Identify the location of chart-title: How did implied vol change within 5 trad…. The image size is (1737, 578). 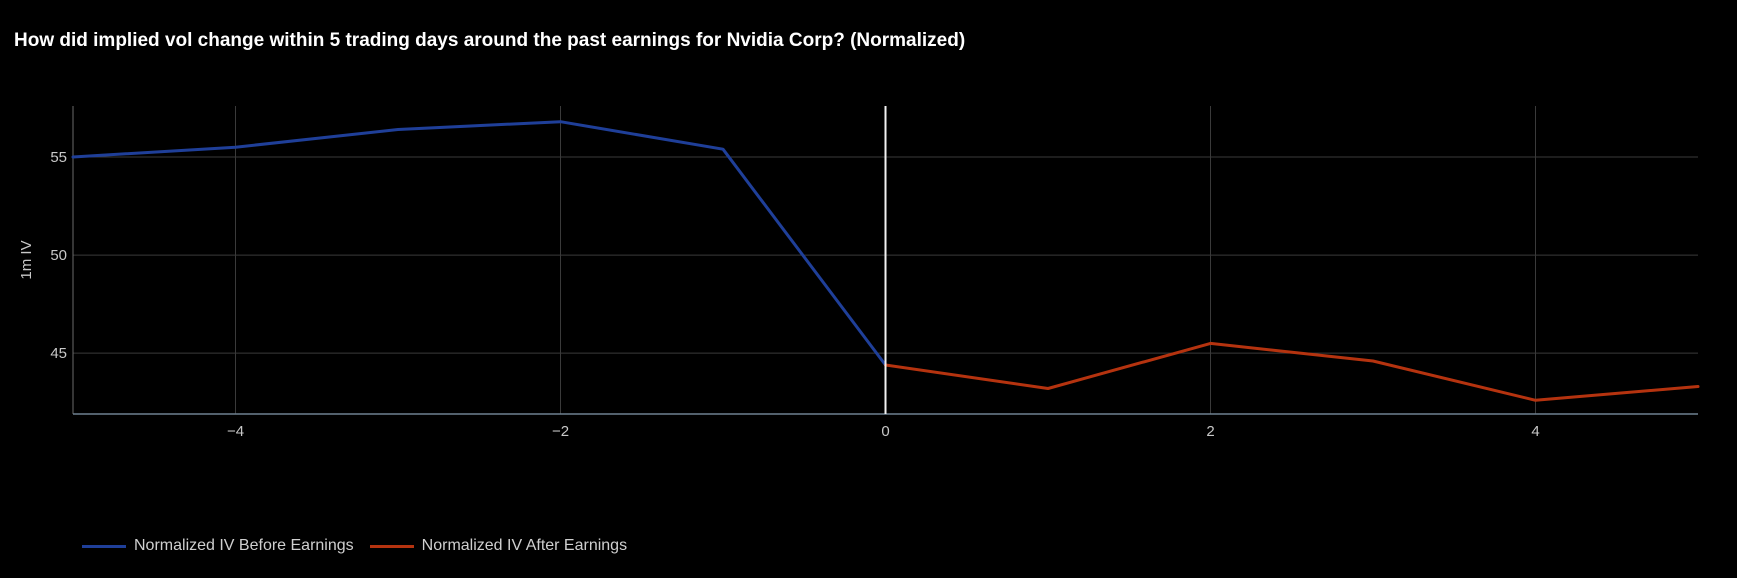
(490, 40).